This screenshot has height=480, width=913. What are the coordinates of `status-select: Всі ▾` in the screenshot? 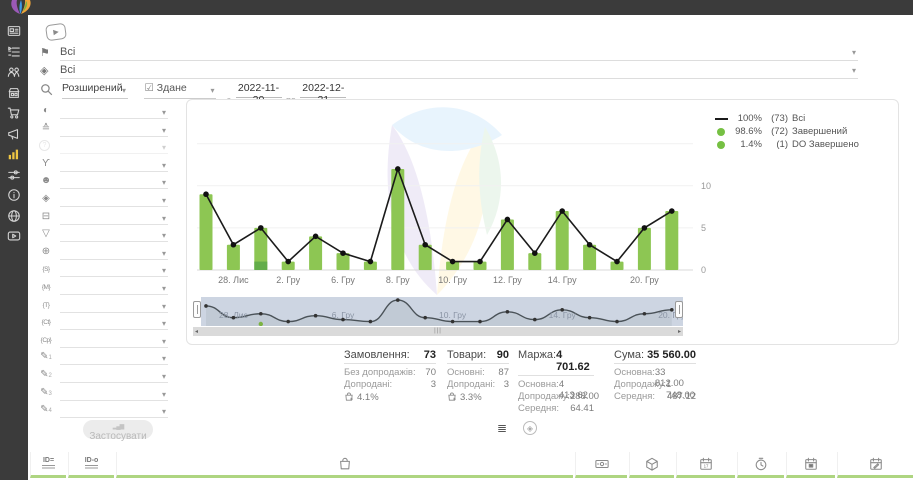 It's located at (459, 52).